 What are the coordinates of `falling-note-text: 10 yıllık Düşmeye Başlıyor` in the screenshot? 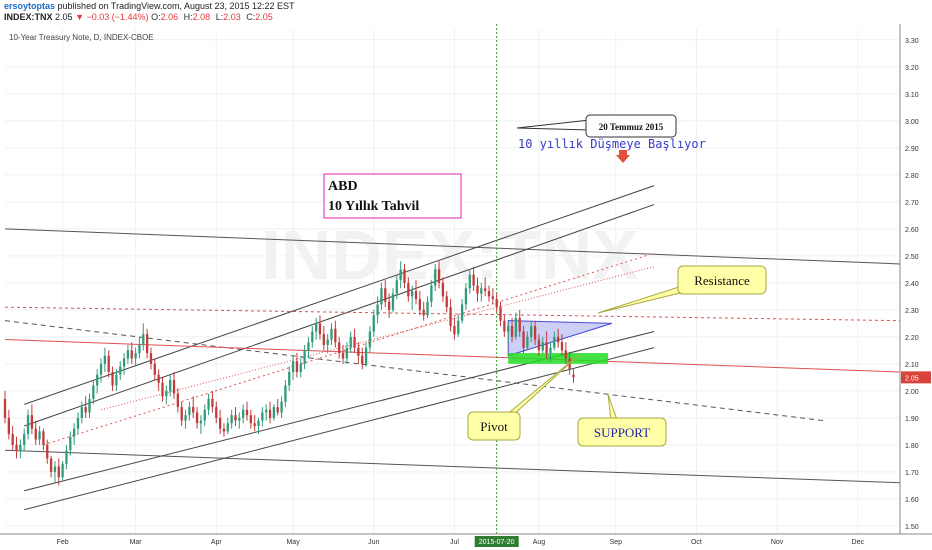 It's located at (612, 144).